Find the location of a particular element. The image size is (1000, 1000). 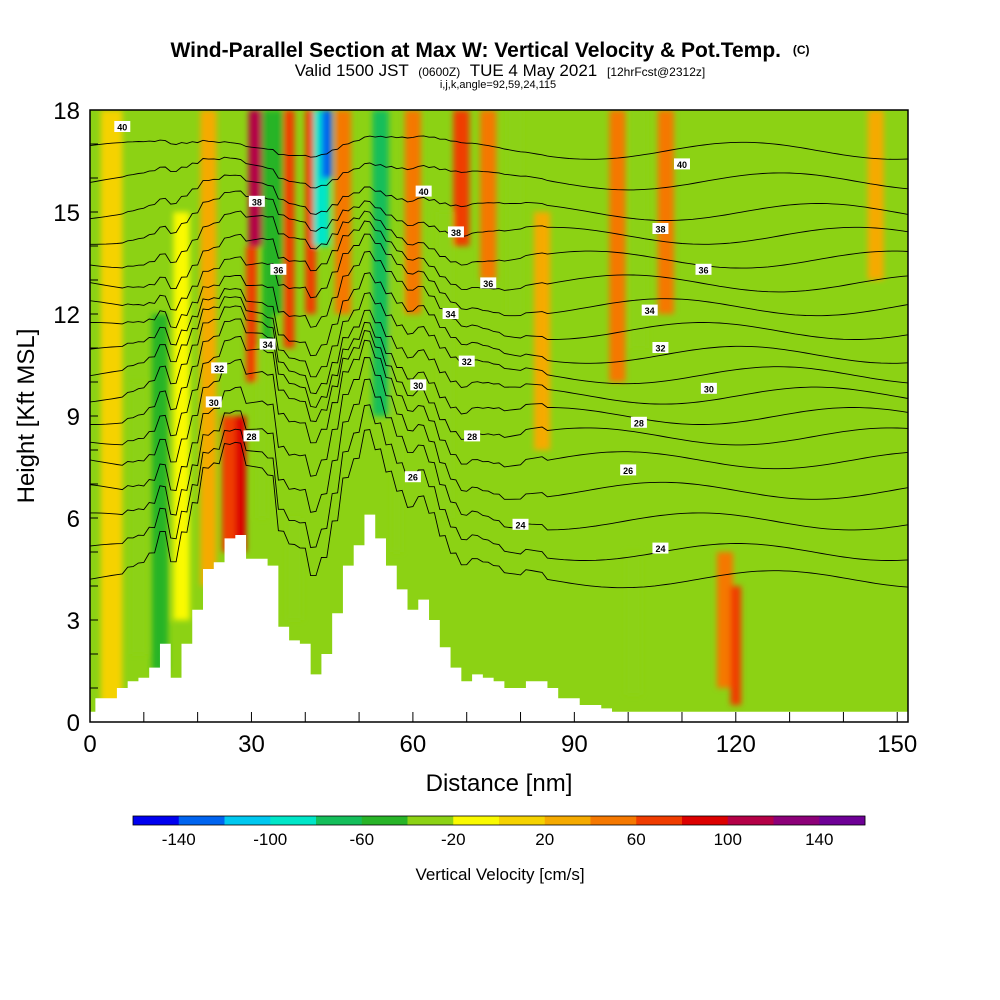

contour-label-text: 28 is located at coordinates (639, 423).